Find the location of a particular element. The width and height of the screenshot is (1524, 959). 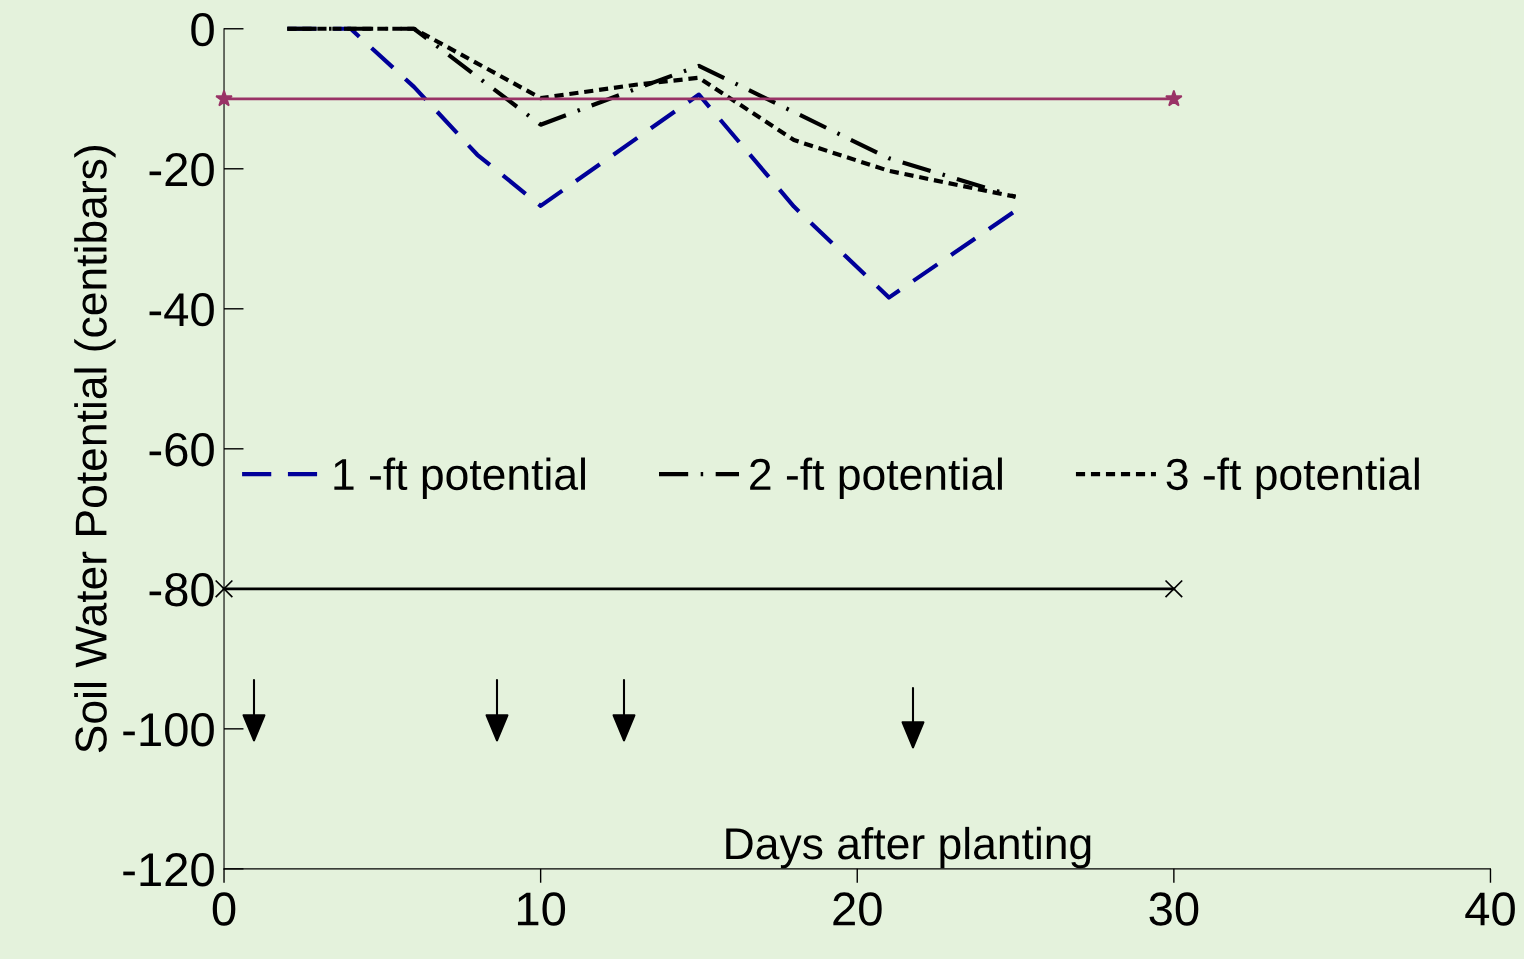

y-axis-title: Soil Water Potential (centibars) is located at coordinates (95, 449).